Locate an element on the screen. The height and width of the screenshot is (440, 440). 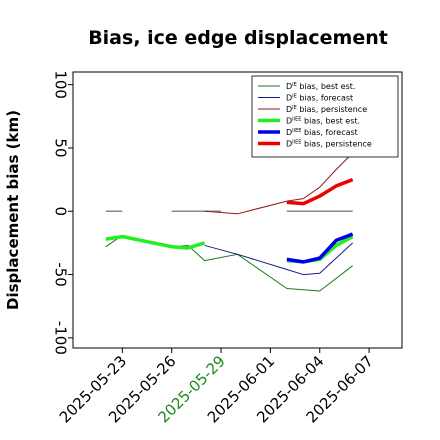
y-axis-label: Displacement bias (km) is located at coordinates (13, 210).